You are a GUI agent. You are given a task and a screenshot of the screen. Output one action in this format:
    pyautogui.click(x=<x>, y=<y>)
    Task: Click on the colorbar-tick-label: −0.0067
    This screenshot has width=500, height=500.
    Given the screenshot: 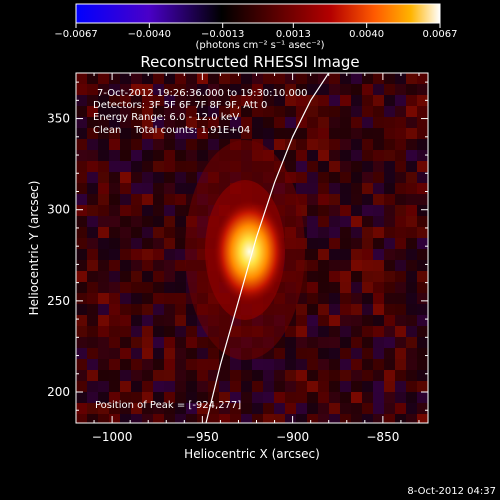 What is the action you would take?
    pyautogui.click(x=75, y=34)
    